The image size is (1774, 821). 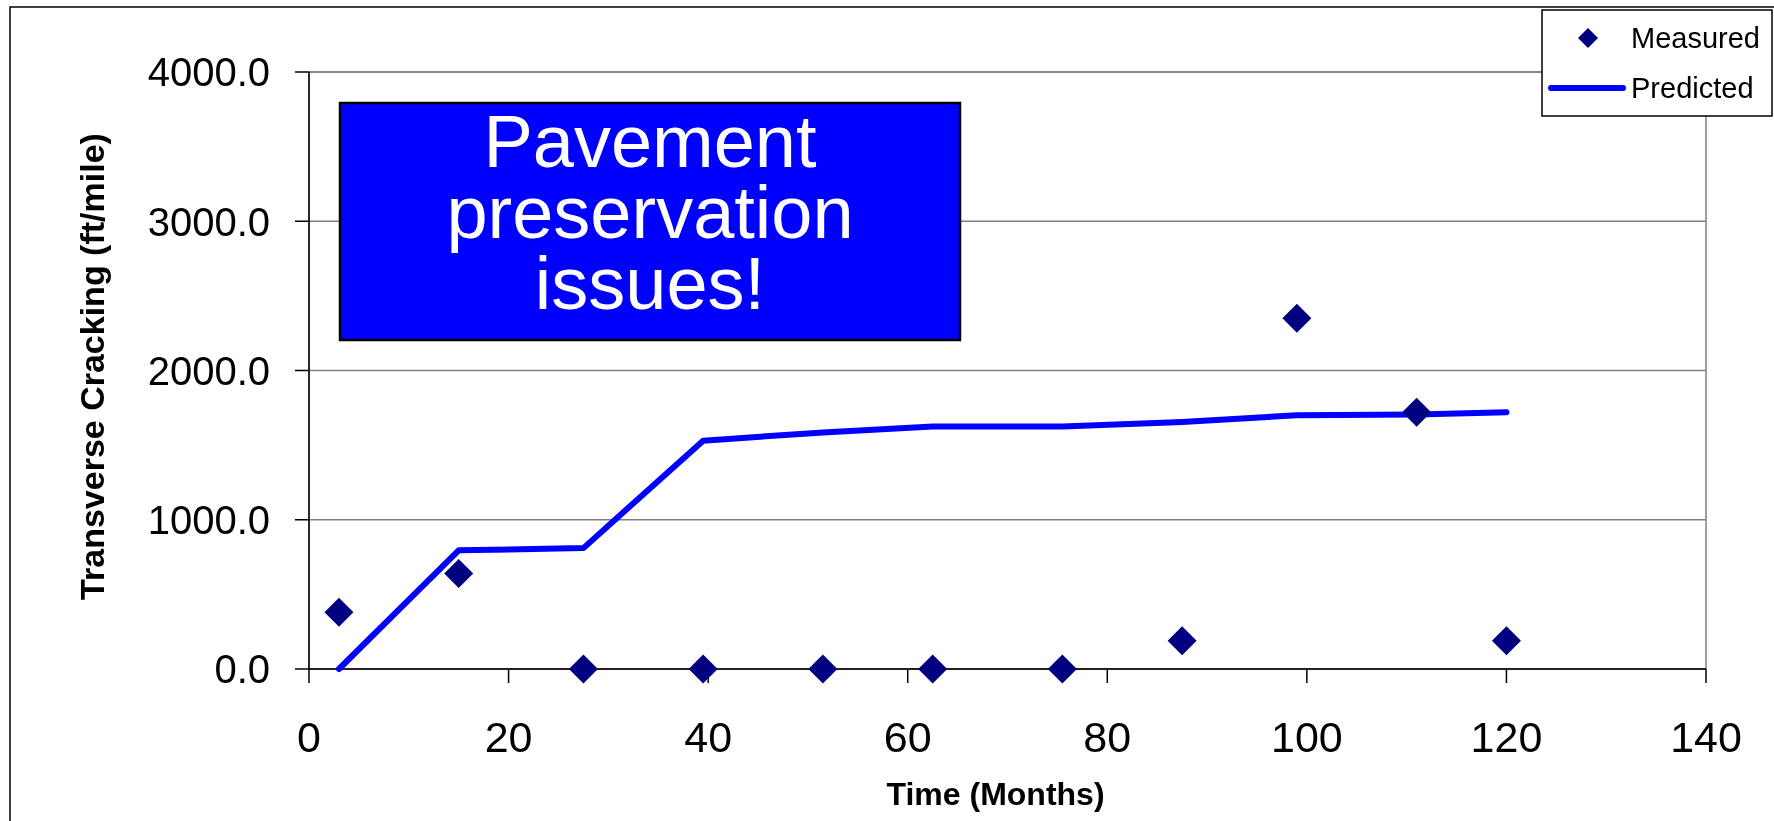 What do you see at coordinates (1706, 737) in the screenshot?
I see `x-tick-label: 140` at bounding box center [1706, 737].